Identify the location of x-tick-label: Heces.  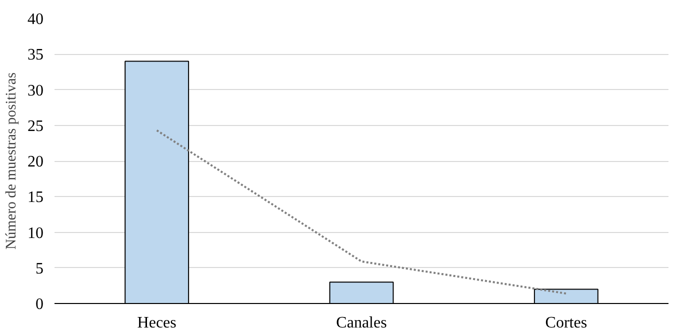
(156, 323).